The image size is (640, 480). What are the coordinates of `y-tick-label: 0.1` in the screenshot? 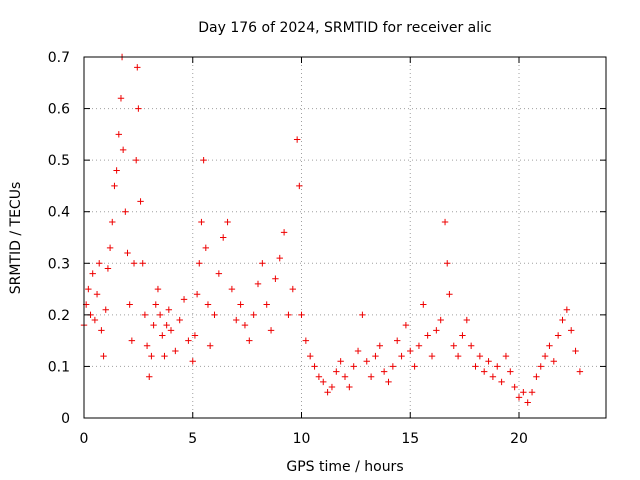 It's located at (59, 367).